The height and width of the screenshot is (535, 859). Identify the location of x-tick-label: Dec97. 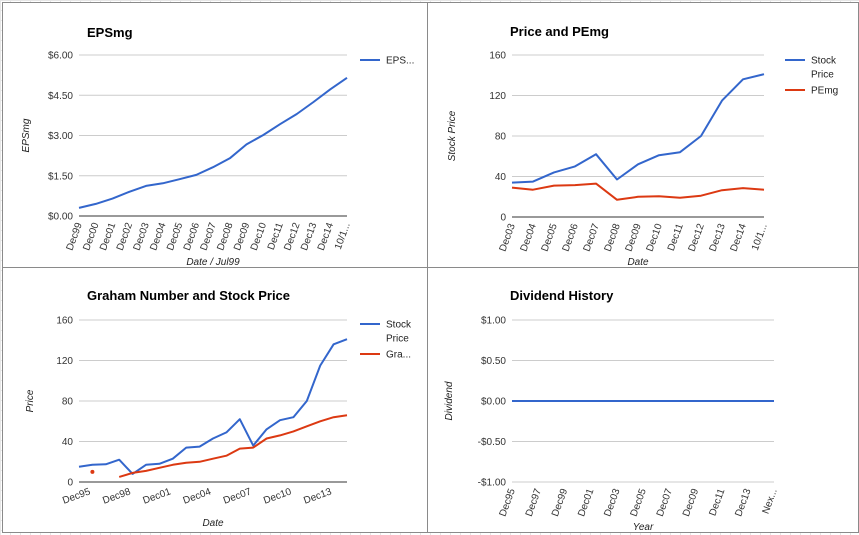
(534, 502).